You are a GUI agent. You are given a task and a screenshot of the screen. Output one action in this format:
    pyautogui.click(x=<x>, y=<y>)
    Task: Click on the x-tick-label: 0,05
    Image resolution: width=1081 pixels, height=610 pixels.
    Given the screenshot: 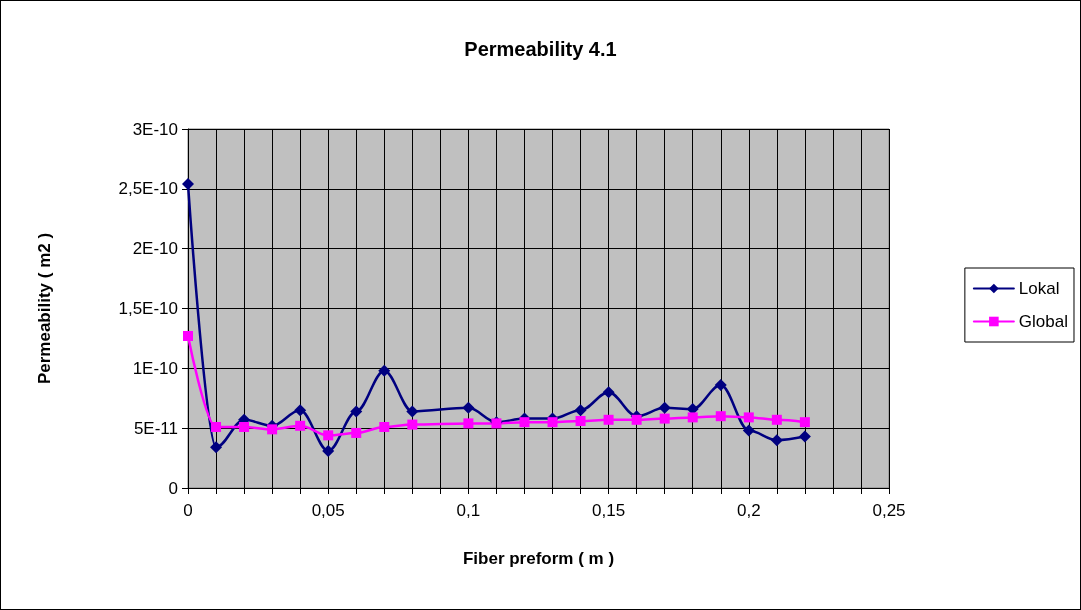 What is the action you would take?
    pyautogui.click(x=328, y=510)
    